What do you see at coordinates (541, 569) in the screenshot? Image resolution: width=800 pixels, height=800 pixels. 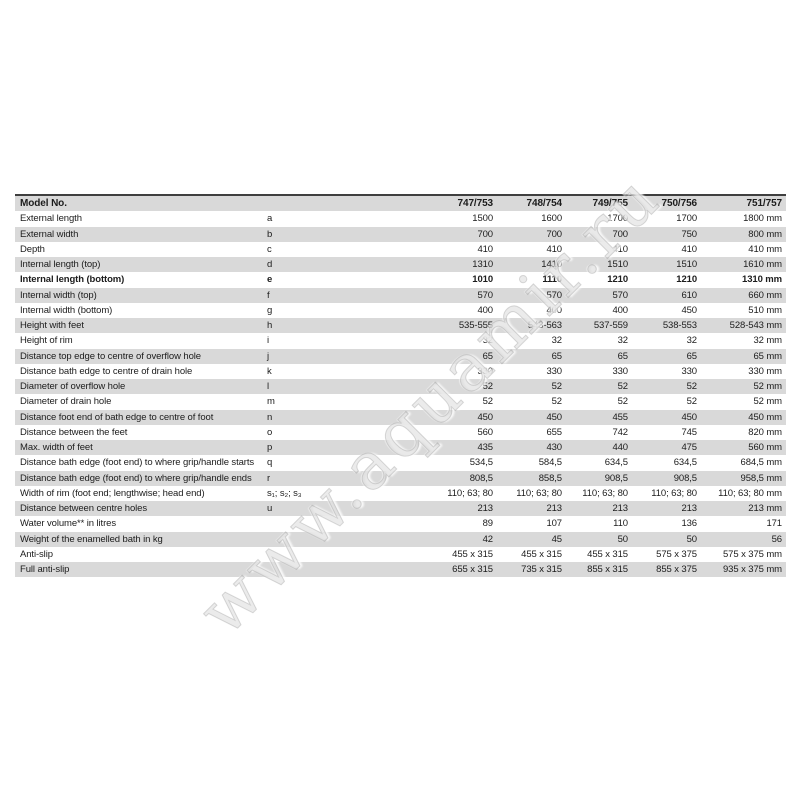 I see `value-cell: 735 x 315` at bounding box center [541, 569].